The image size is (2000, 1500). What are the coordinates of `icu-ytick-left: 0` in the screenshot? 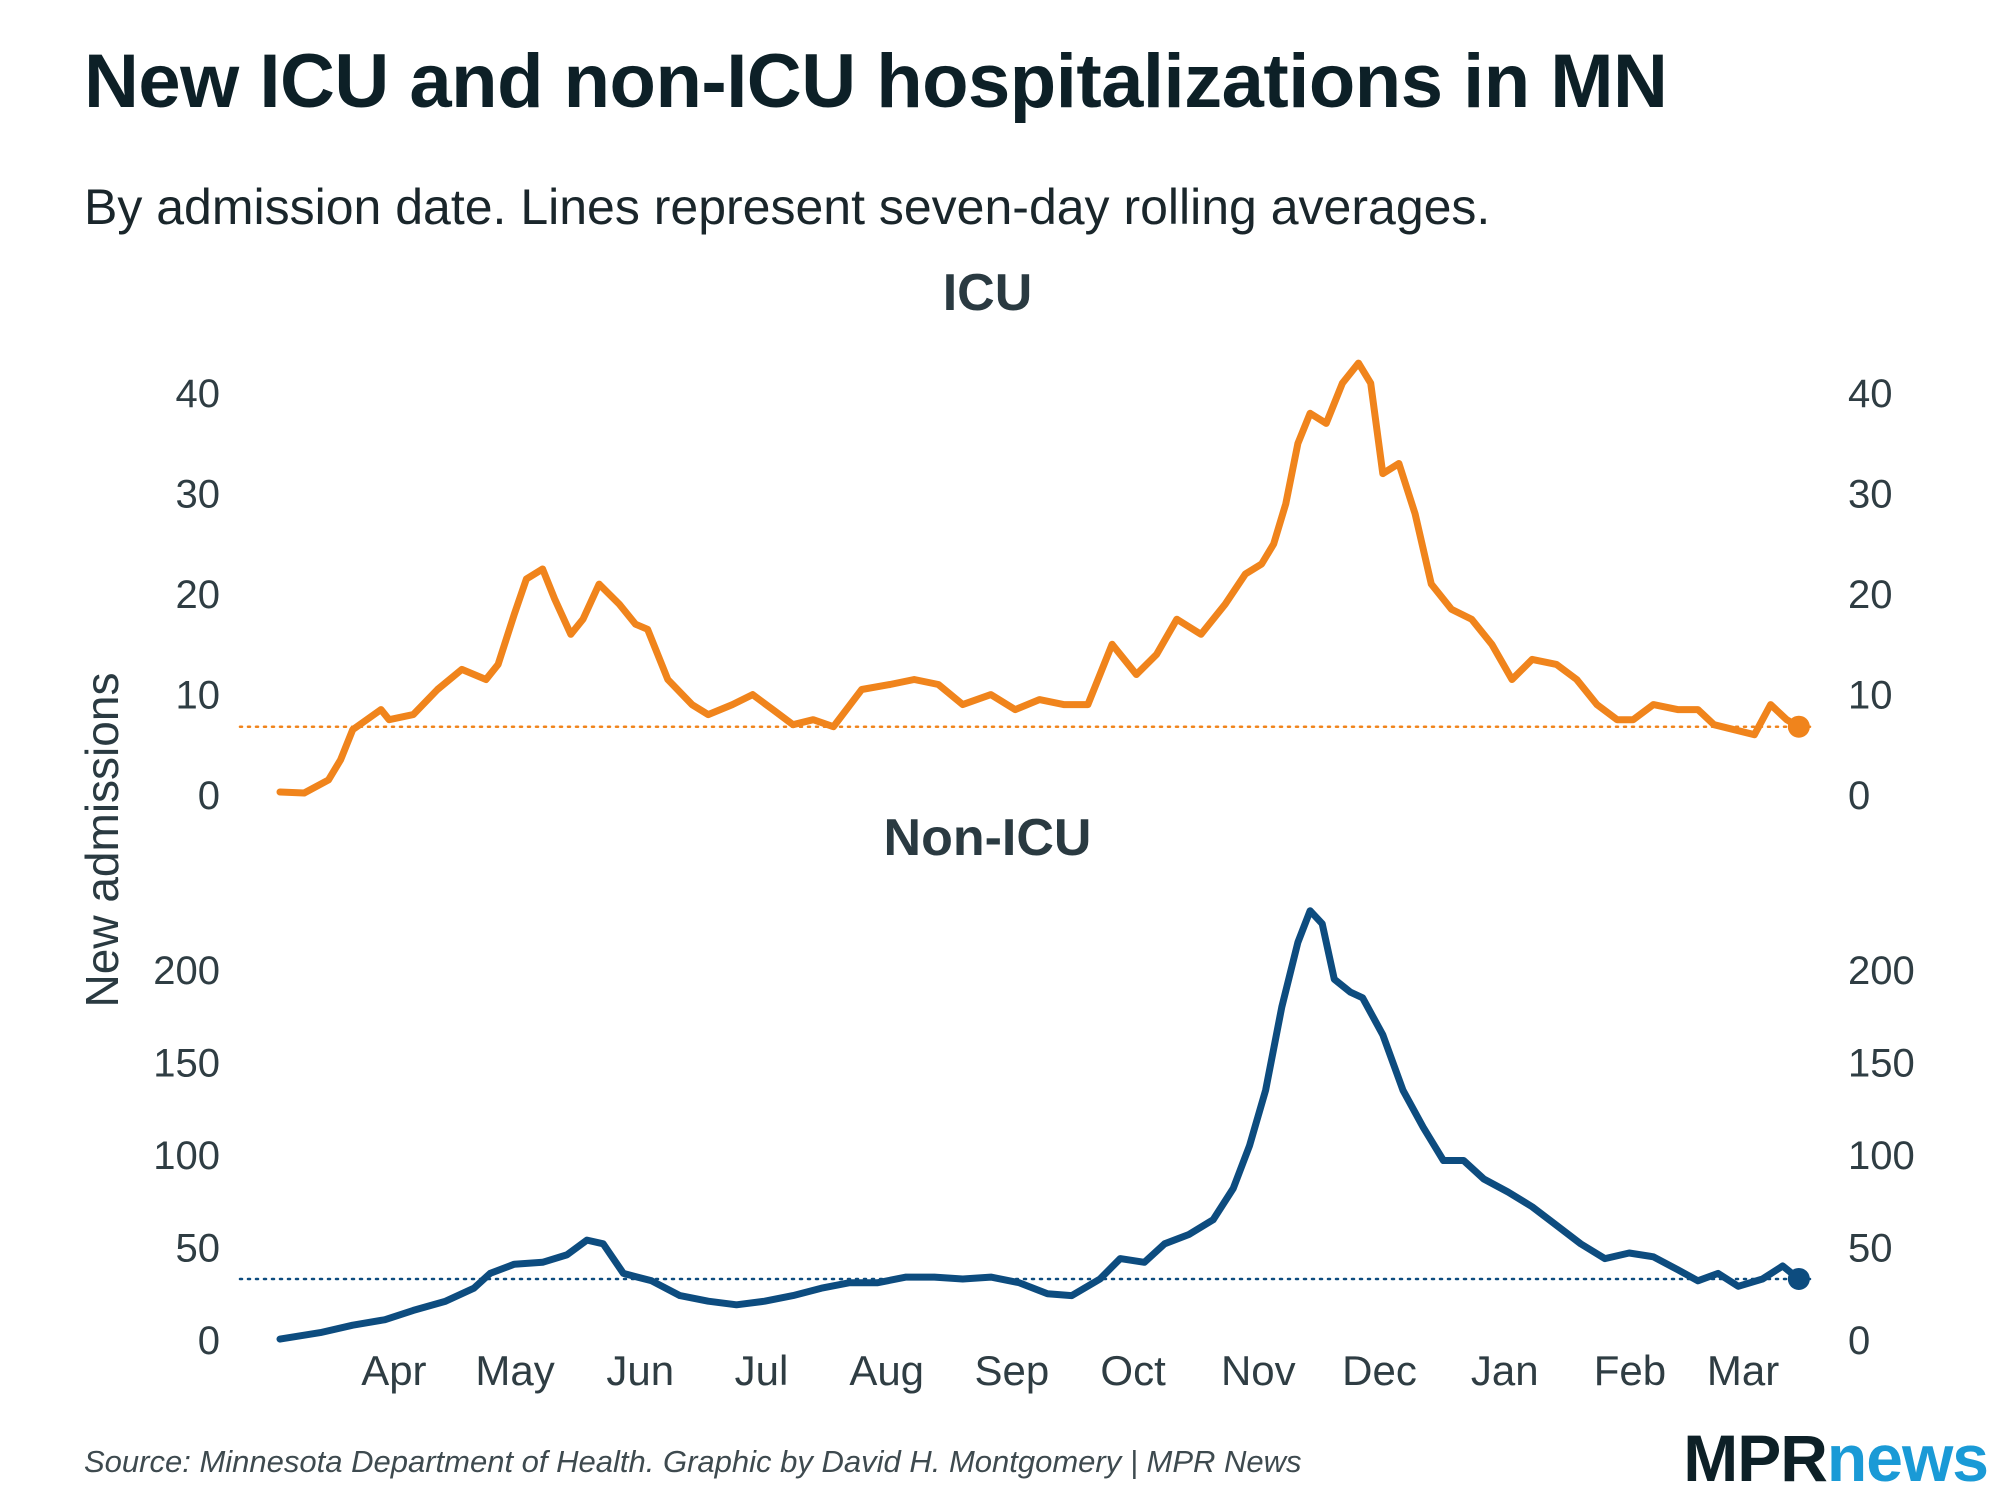 It's located at (209, 796).